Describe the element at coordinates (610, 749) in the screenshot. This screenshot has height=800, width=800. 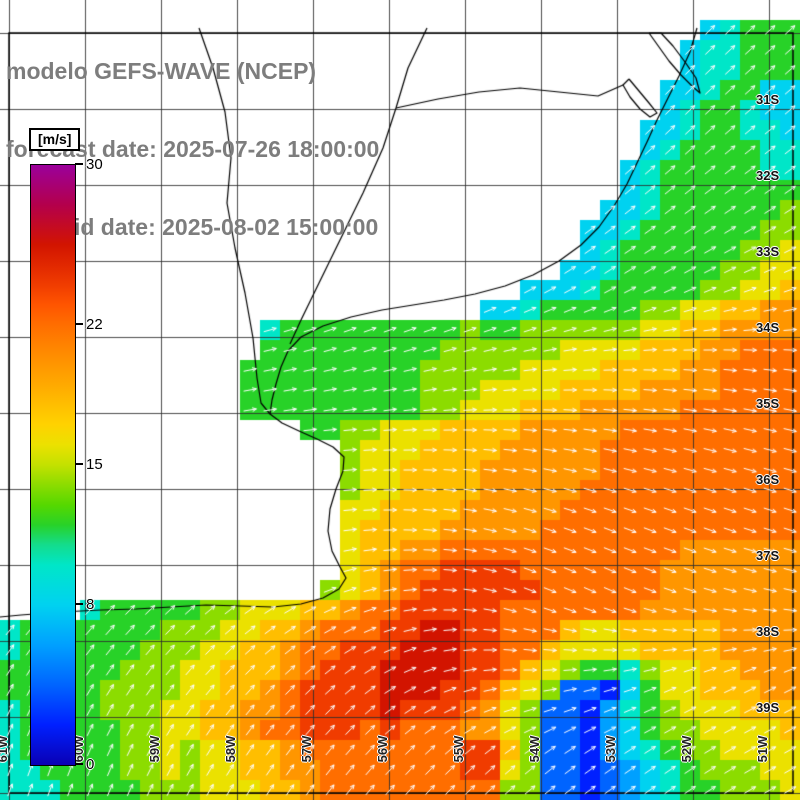
I see `lon-label: 53W` at that location.